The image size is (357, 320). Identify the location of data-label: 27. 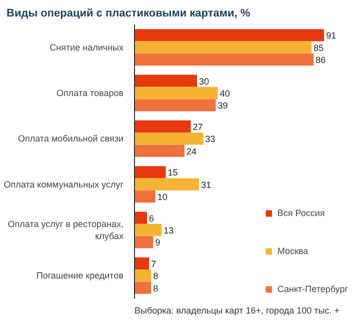
(197, 127).